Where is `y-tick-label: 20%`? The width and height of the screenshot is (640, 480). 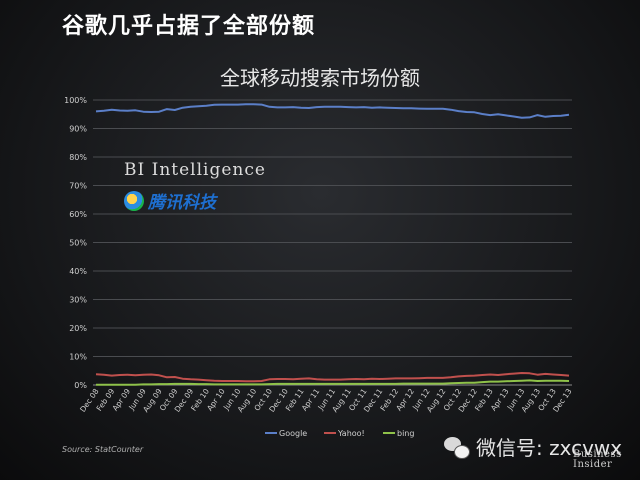 y-tick-label: 20% is located at coordinates (78, 328).